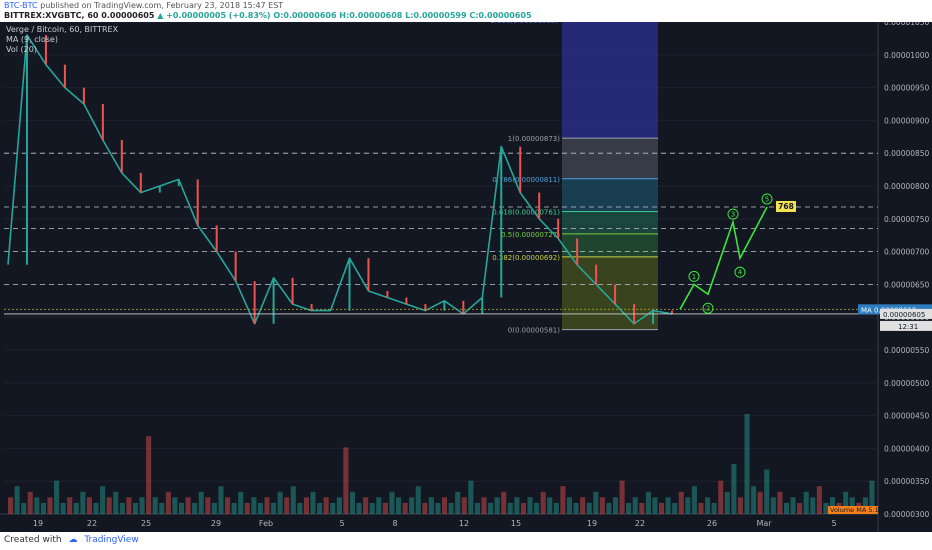 Image resolution: width=932 pixels, height=550 pixels. What do you see at coordinates (904, 315) in the screenshot?
I see `last-price-label: 0.00000605` at bounding box center [904, 315].